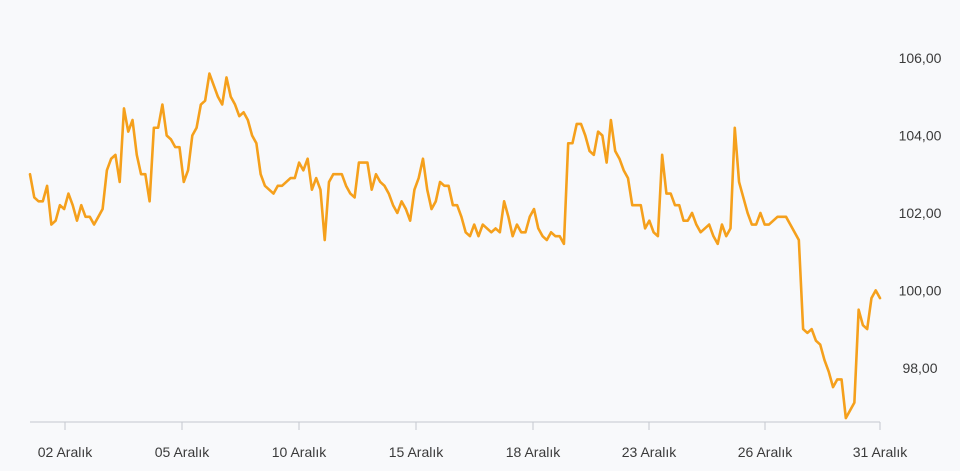 This screenshot has height=471, width=960. What do you see at coordinates (649, 452) in the screenshot?
I see `x-tick-label: 23 Aralık` at bounding box center [649, 452].